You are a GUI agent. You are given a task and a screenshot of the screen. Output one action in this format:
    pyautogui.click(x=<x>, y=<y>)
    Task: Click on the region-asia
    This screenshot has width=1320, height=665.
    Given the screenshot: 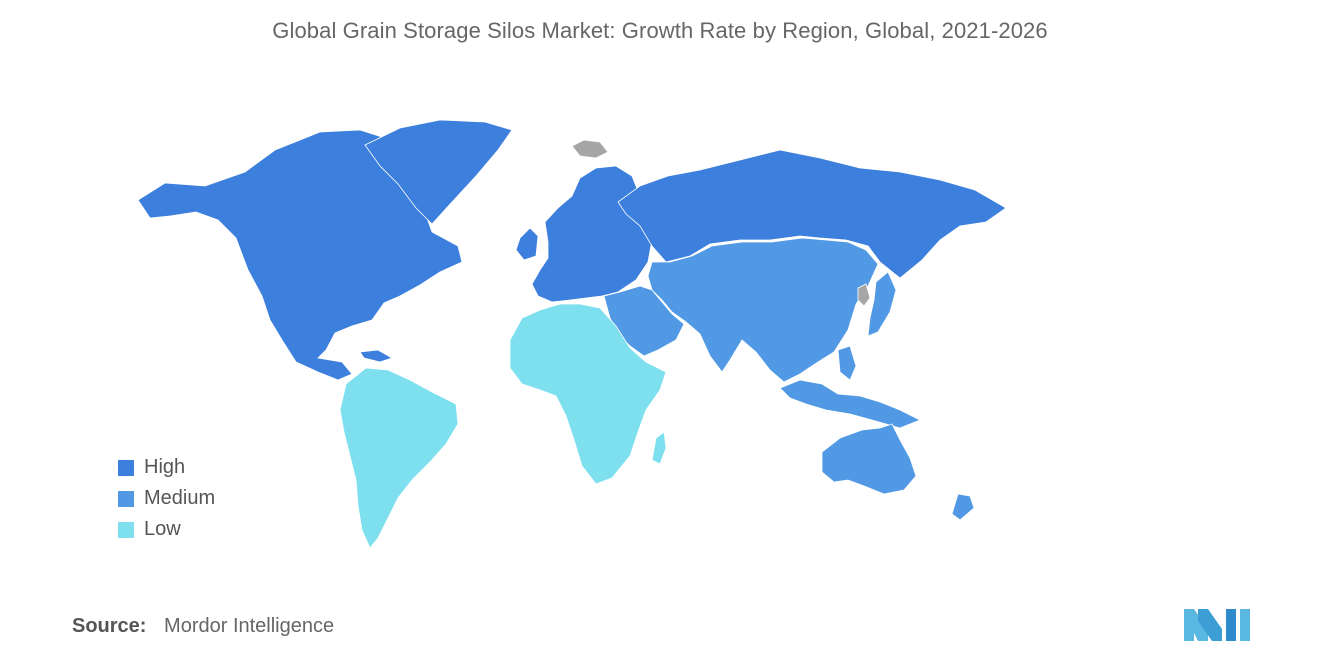 What is the action you would take?
    pyautogui.click(x=763, y=310)
    